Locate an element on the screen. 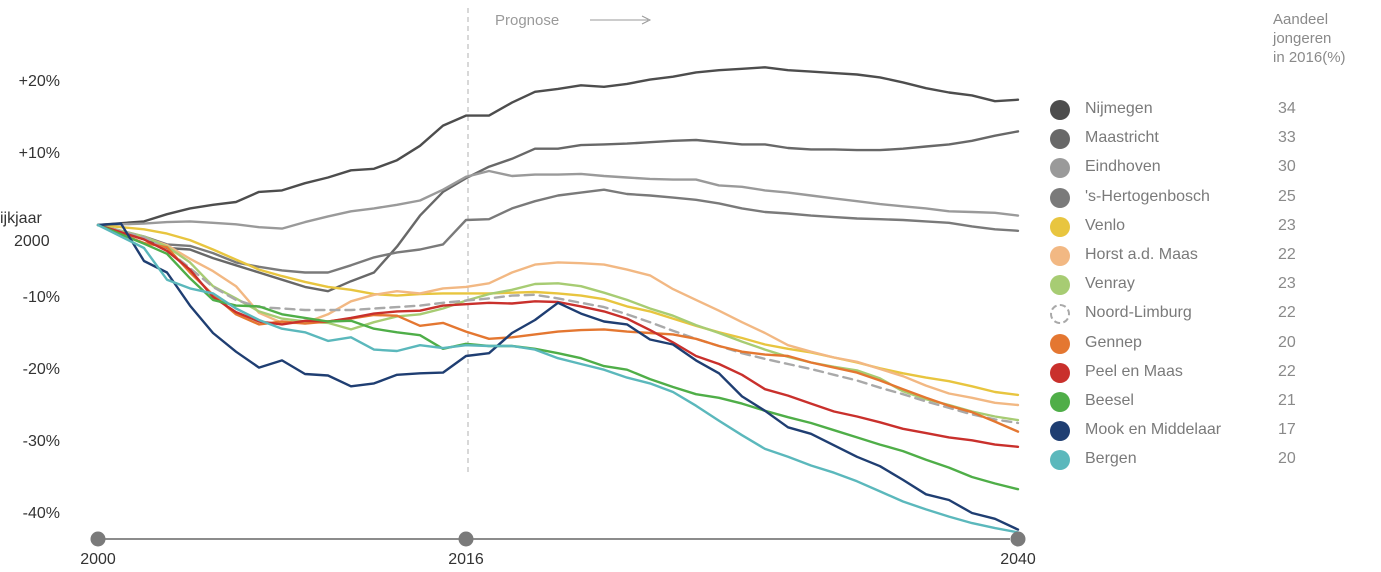 Image resolution: width=1381 pixels, height=572 pixels. legend-name: Gennep is located at coordinates (1113, 342).